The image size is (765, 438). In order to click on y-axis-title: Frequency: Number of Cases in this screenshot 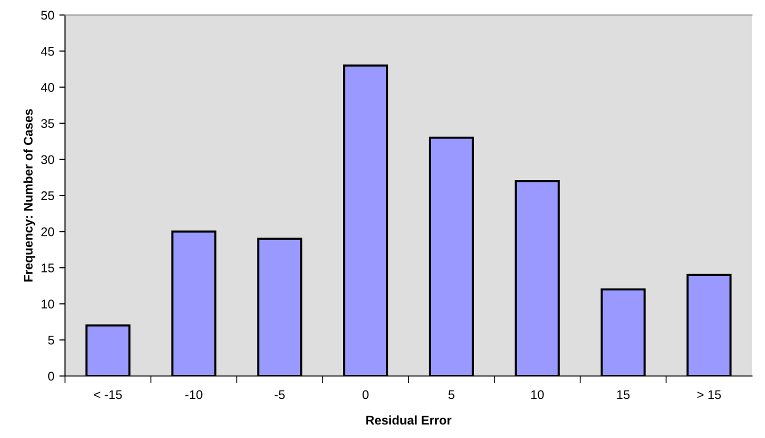, I will do `click(29, 195)`.